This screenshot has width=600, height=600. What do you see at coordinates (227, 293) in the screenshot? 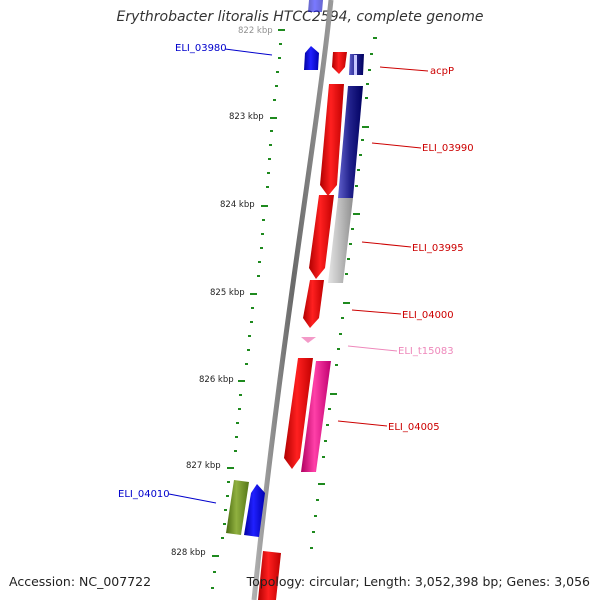
I see `scale-label-825: 825 kbp` at bounding box center [227, 293].